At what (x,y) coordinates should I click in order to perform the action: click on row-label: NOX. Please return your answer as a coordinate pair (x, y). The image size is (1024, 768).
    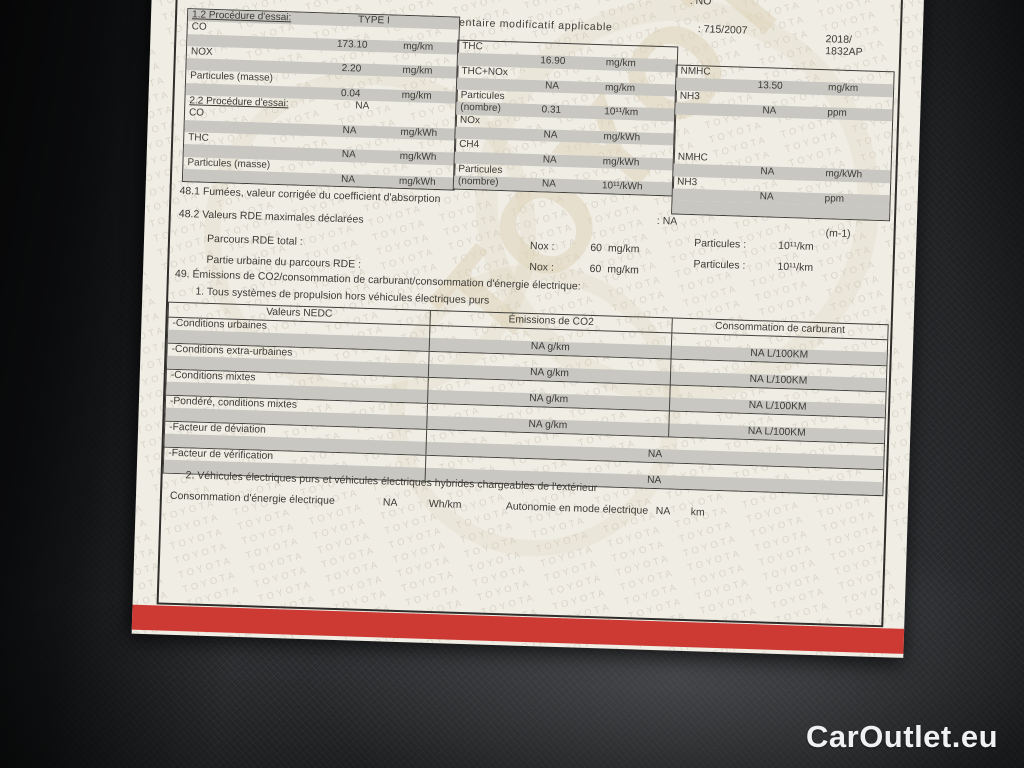
    Looking at the image, I should click on (201, 52).